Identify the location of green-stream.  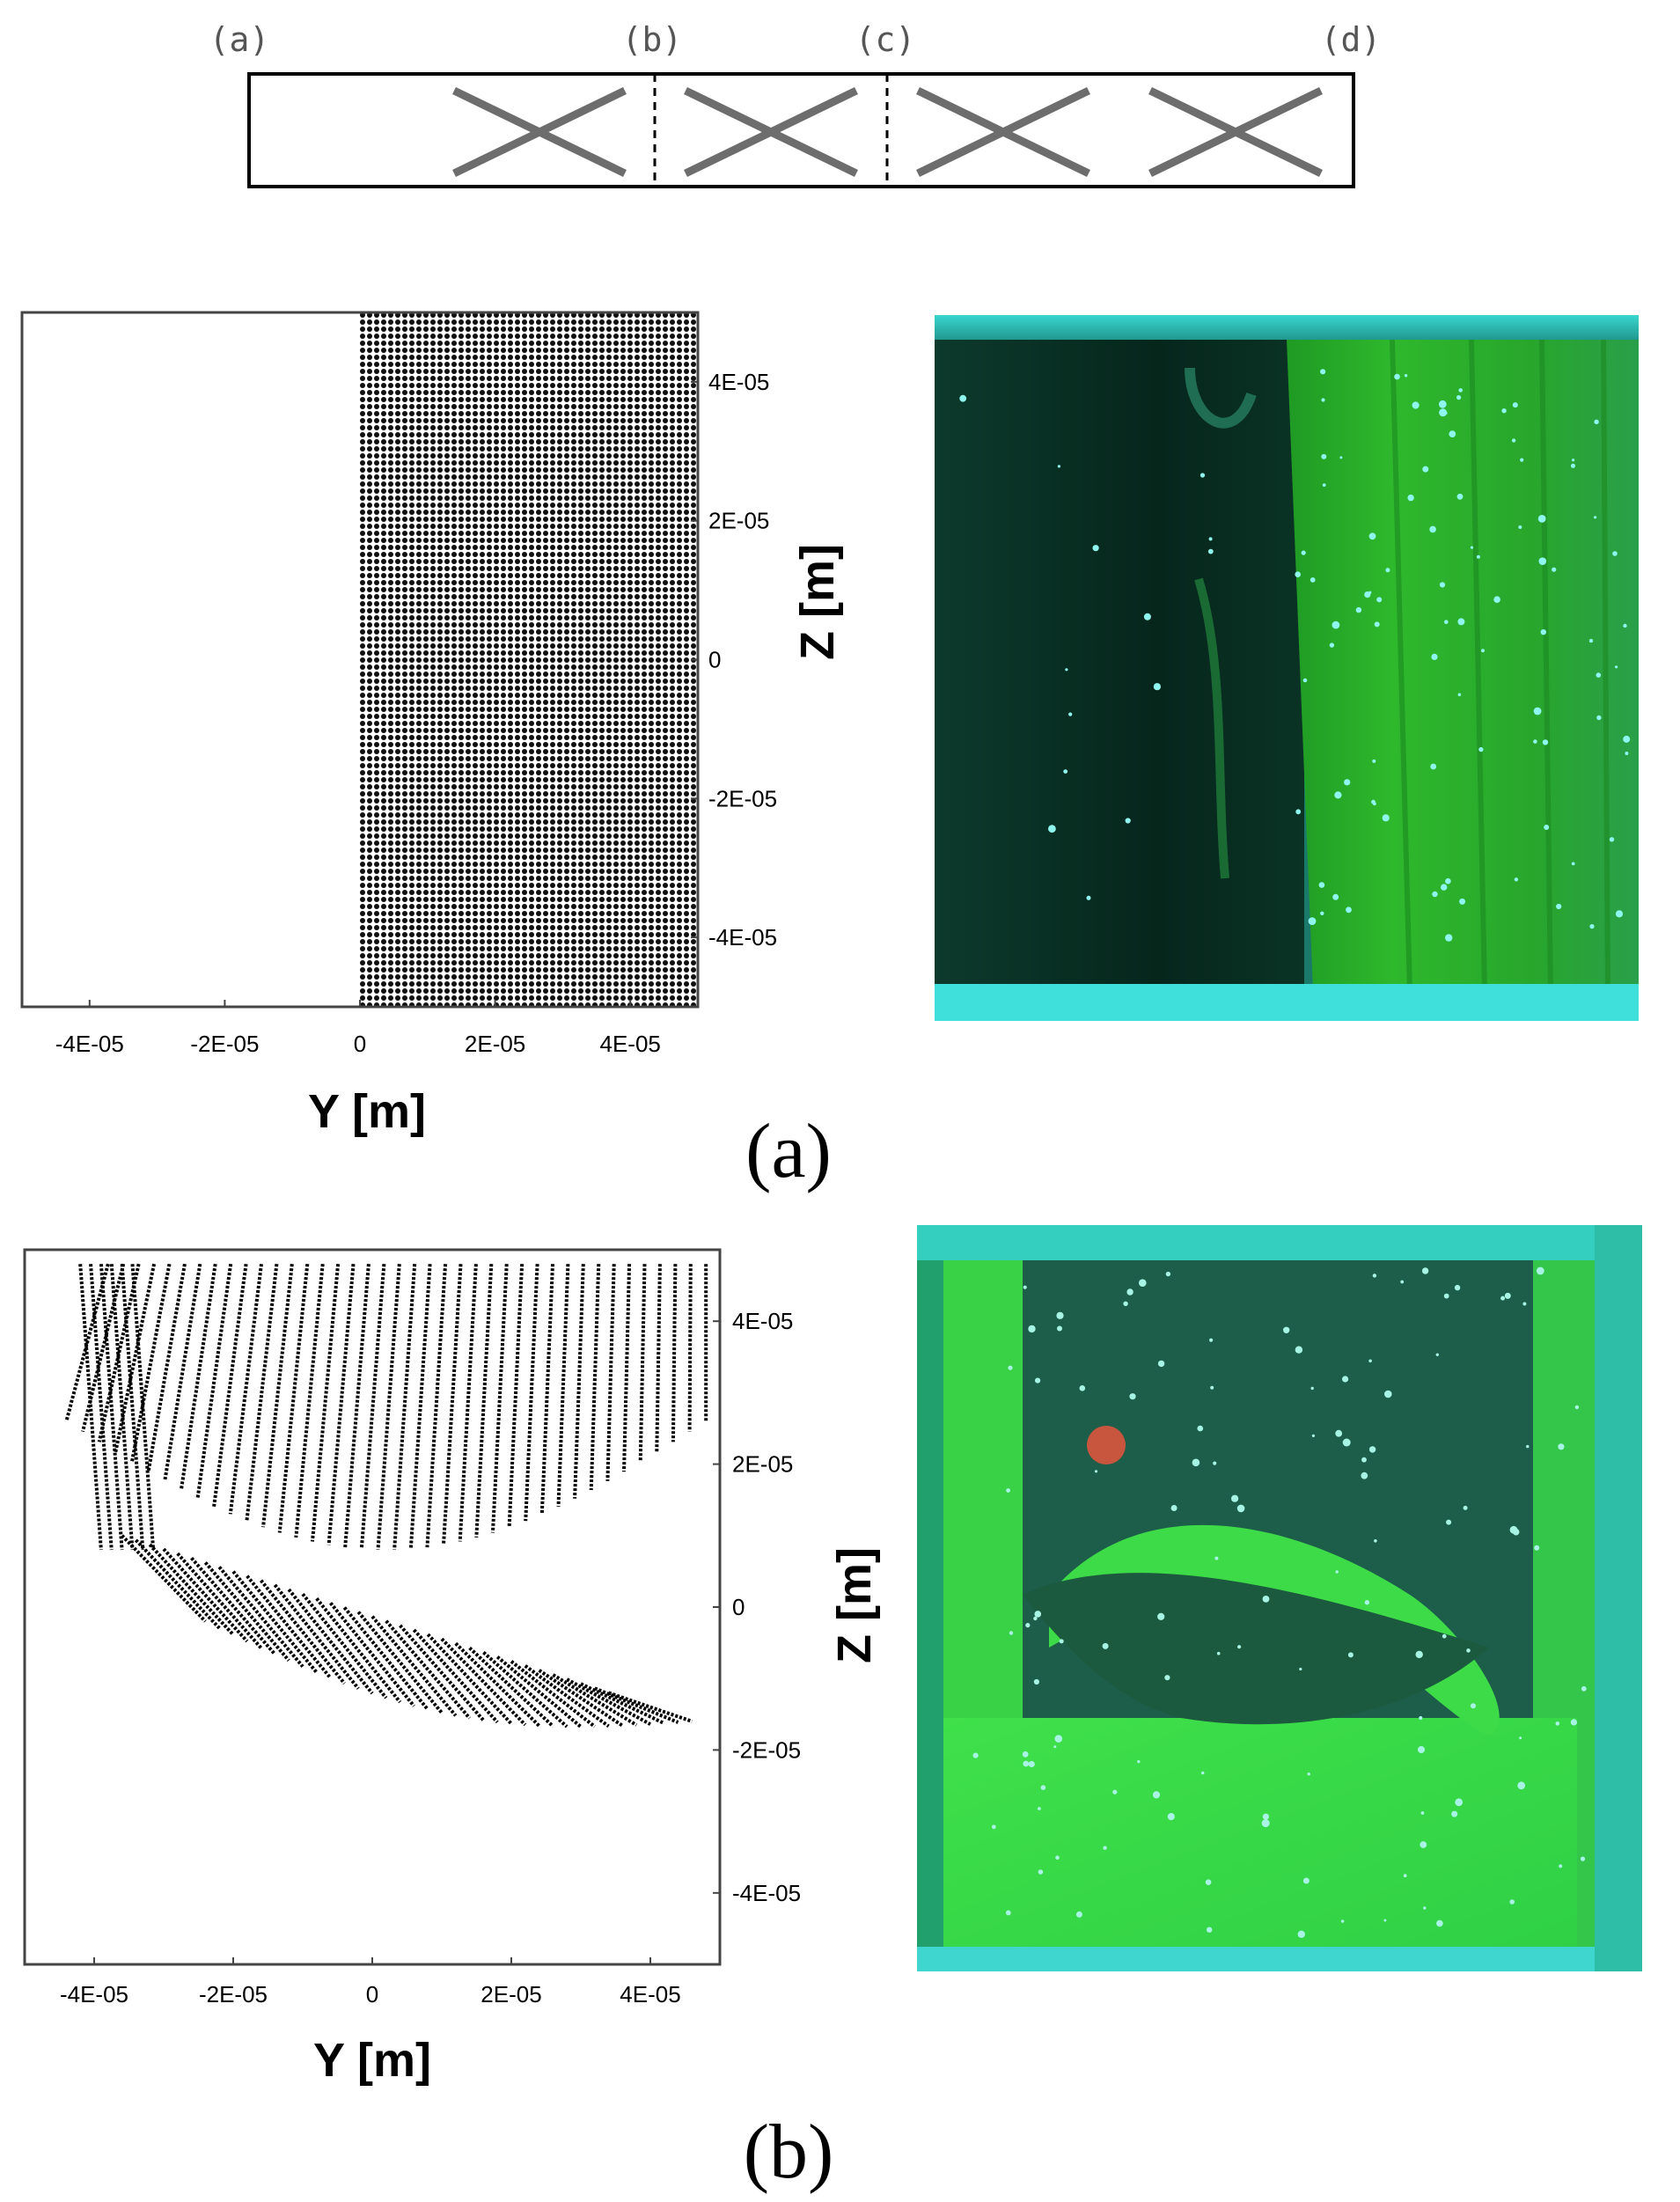
(1463, 665).